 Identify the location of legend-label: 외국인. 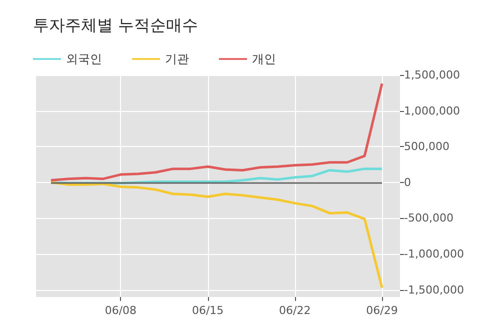
(84, 59).